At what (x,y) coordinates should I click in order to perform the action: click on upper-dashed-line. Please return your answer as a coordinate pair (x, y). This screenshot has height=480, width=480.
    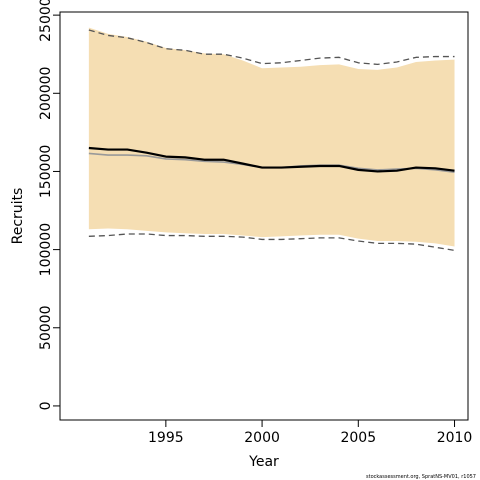
    Looking at the image, I should click on (271, 47).